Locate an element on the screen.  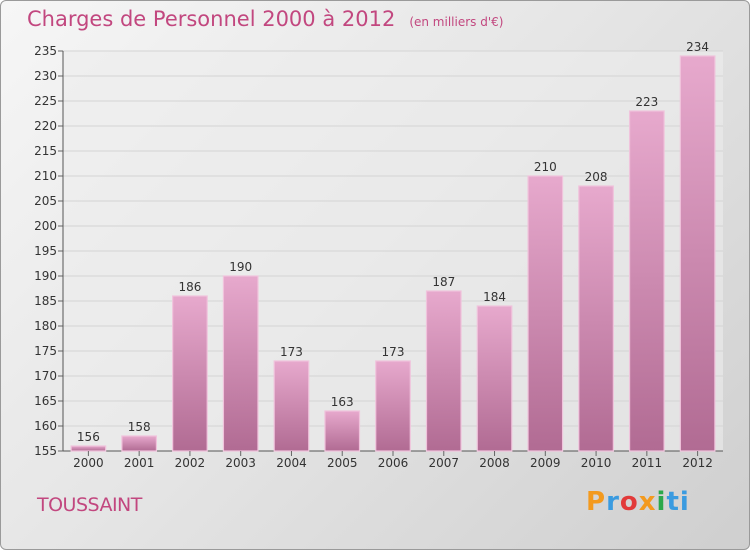
y-tick-label: 215 is located at coordinates (45, 151).